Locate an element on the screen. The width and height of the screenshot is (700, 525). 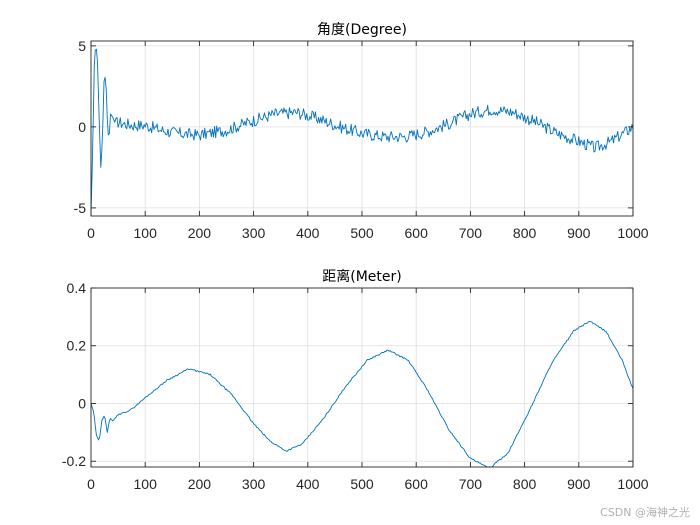
y-tick-label-distance: 0.2 is located at coordinates (77, 346).